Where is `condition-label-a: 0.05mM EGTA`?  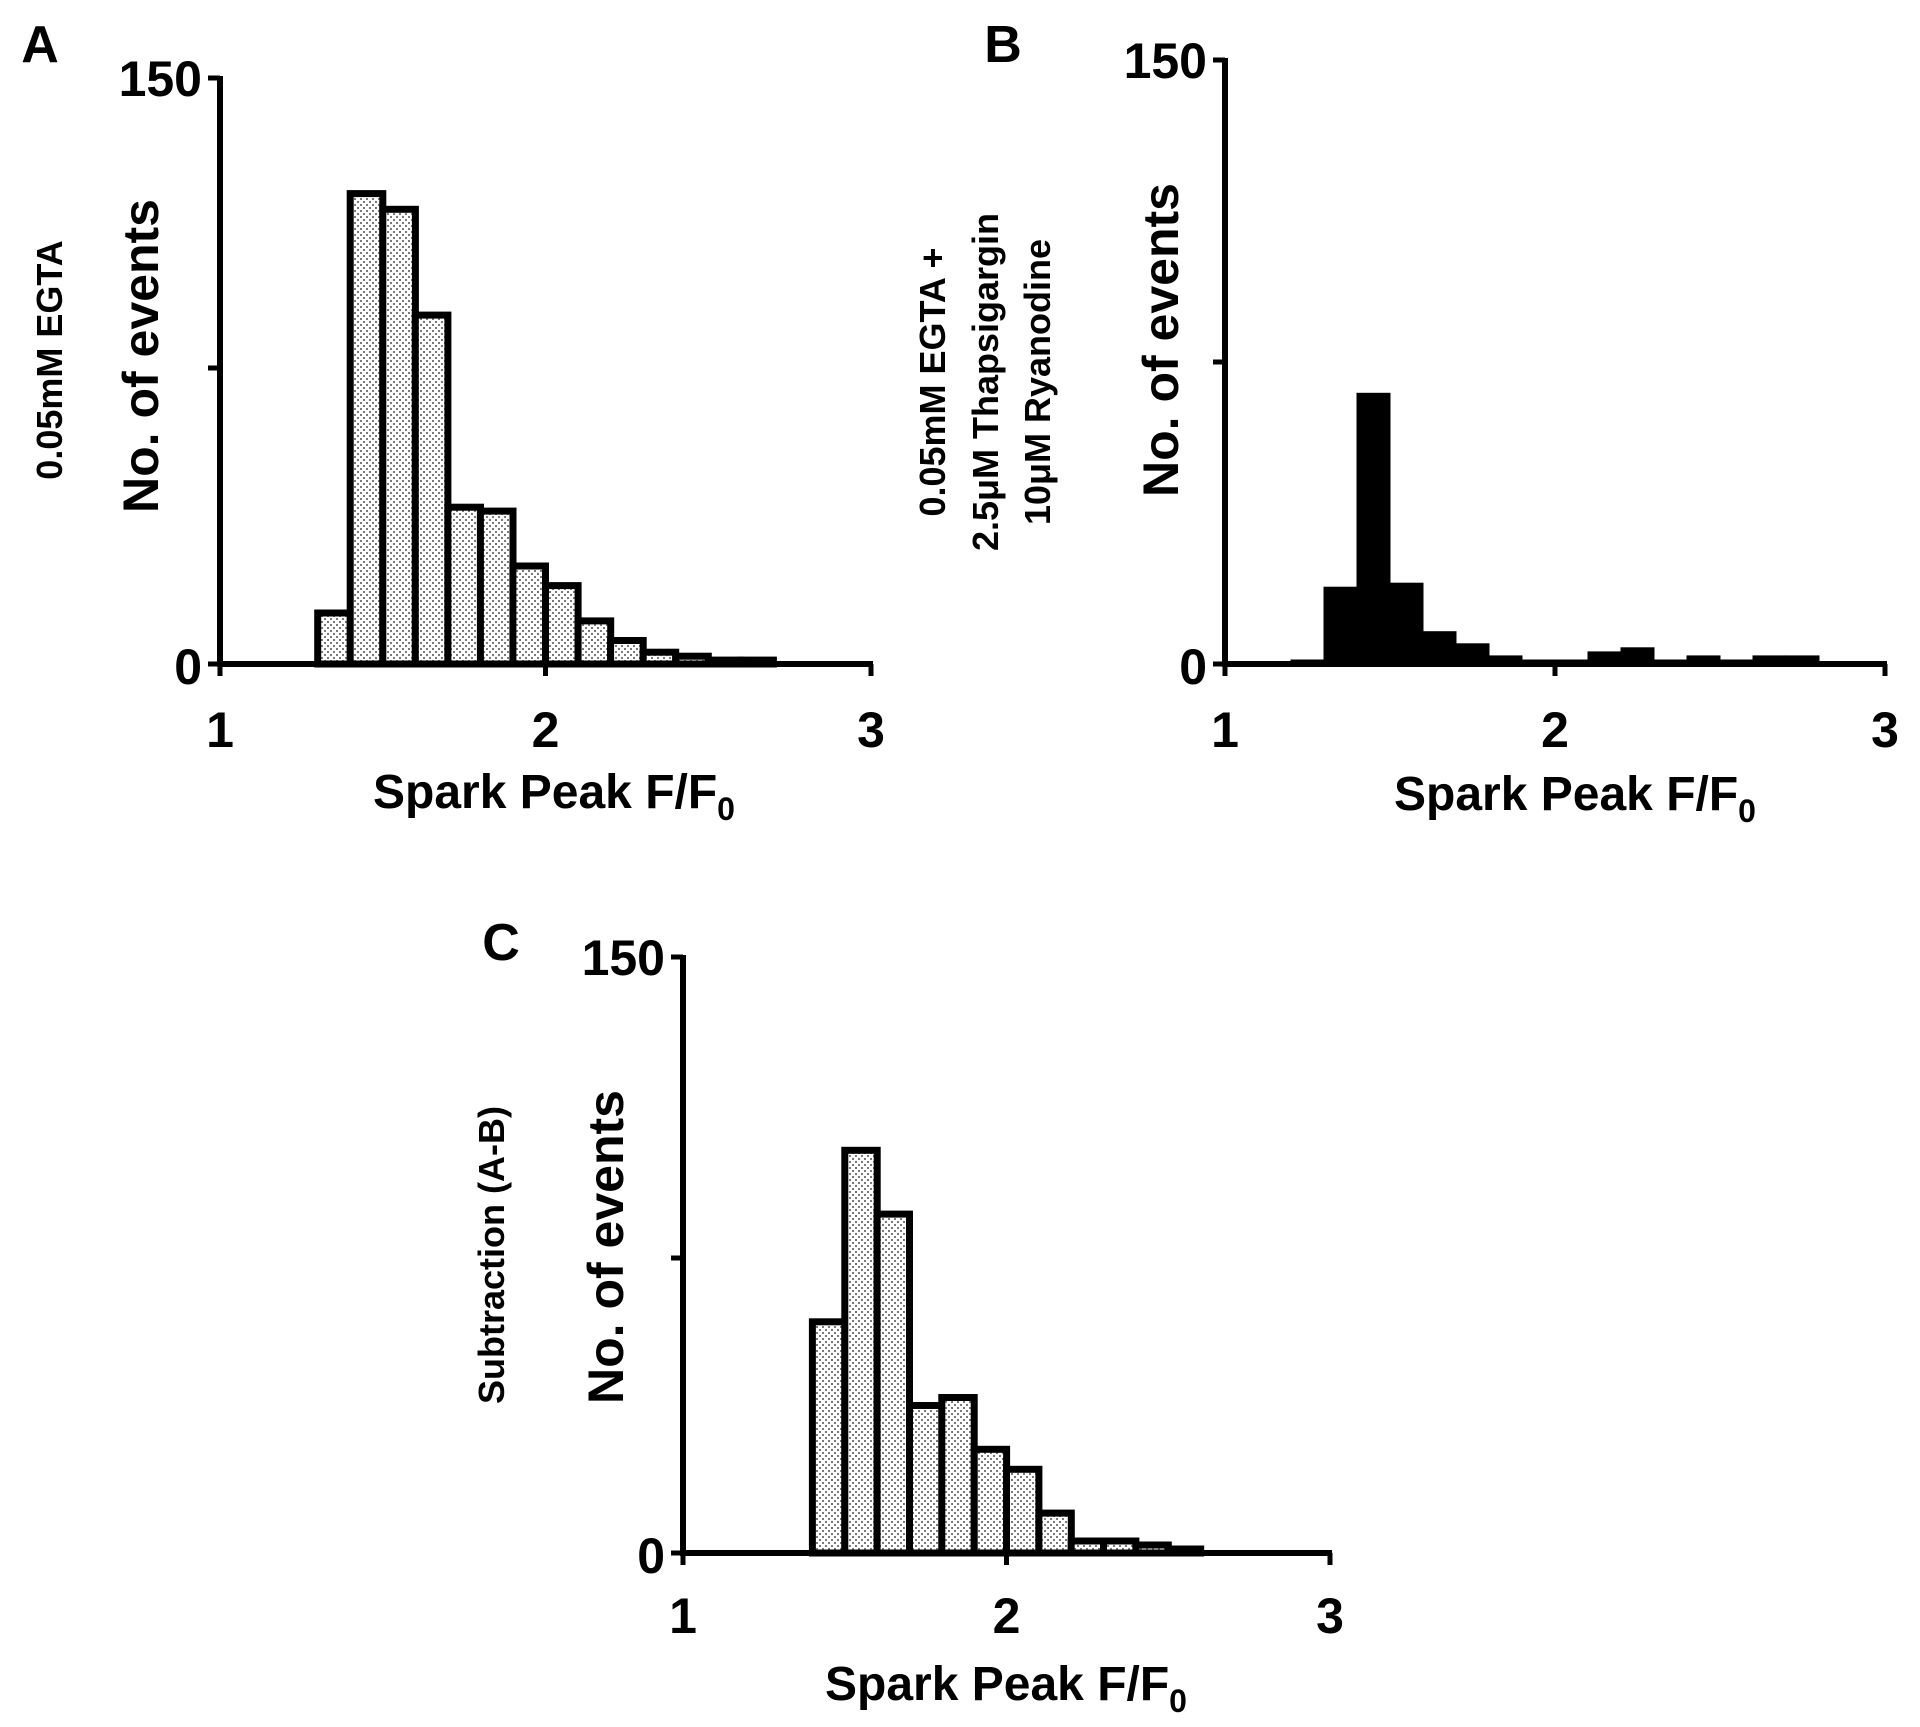 condition-label-a: 0.05mM EGTA is located at coordinates (49, 359).